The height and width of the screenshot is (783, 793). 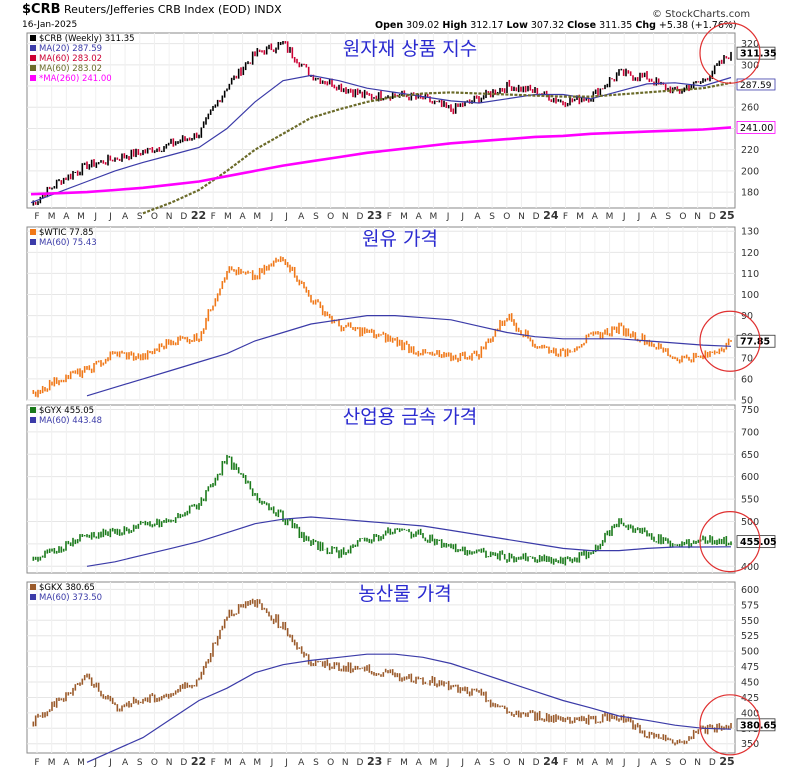 I want to click on symbol-label: $CRB, so click(x=41, y=9).